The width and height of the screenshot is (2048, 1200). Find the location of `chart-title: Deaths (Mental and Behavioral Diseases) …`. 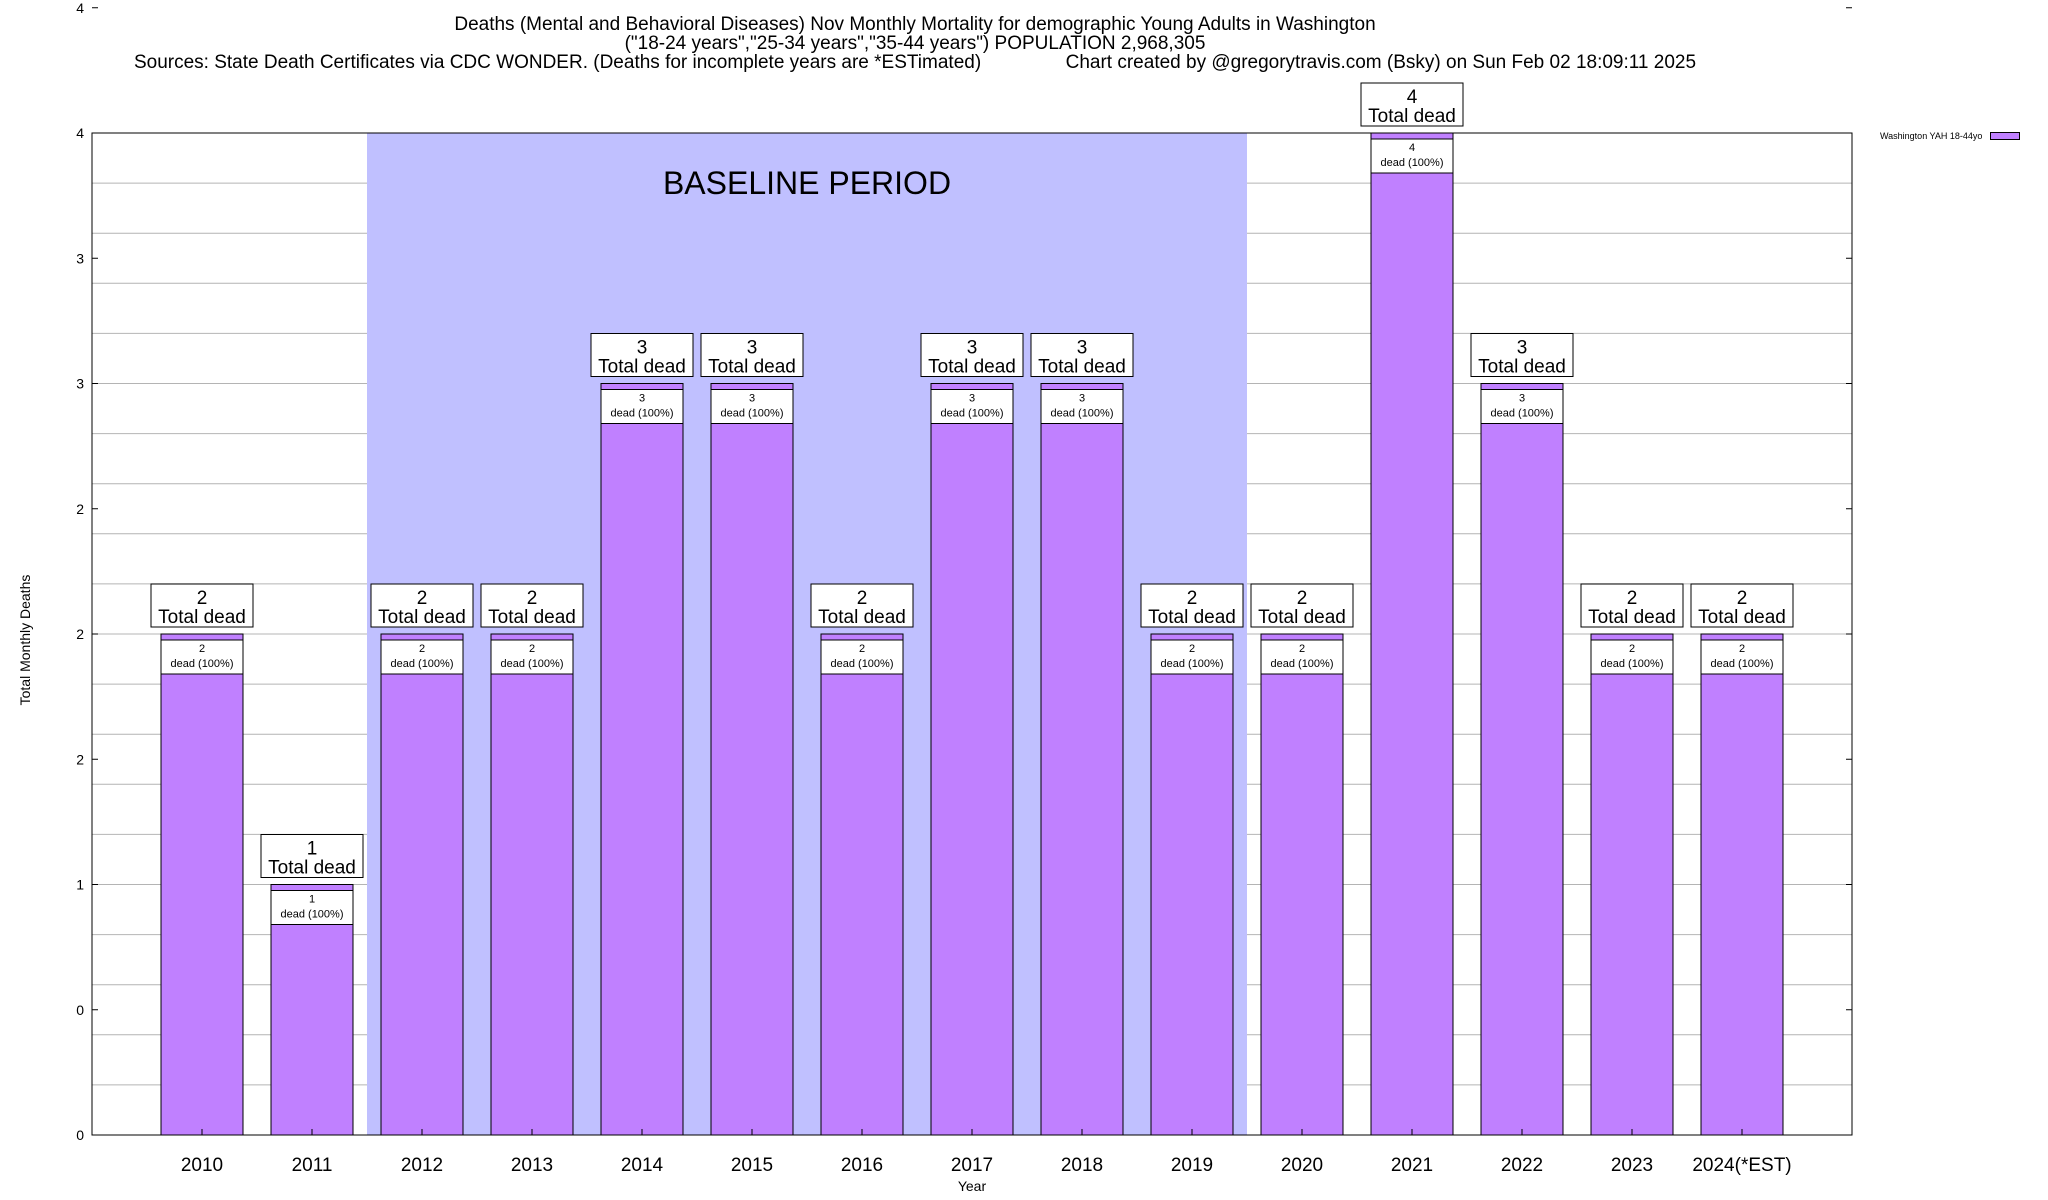

chart-title: Deaths (Mental and Behavioral Diseases) … is located at coordinates (915, 24).